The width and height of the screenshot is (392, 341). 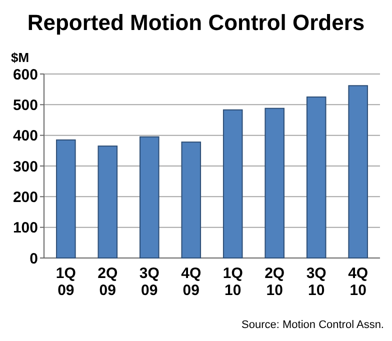 I want to click on y-tick-label: 300, so click(x=25, y=167).